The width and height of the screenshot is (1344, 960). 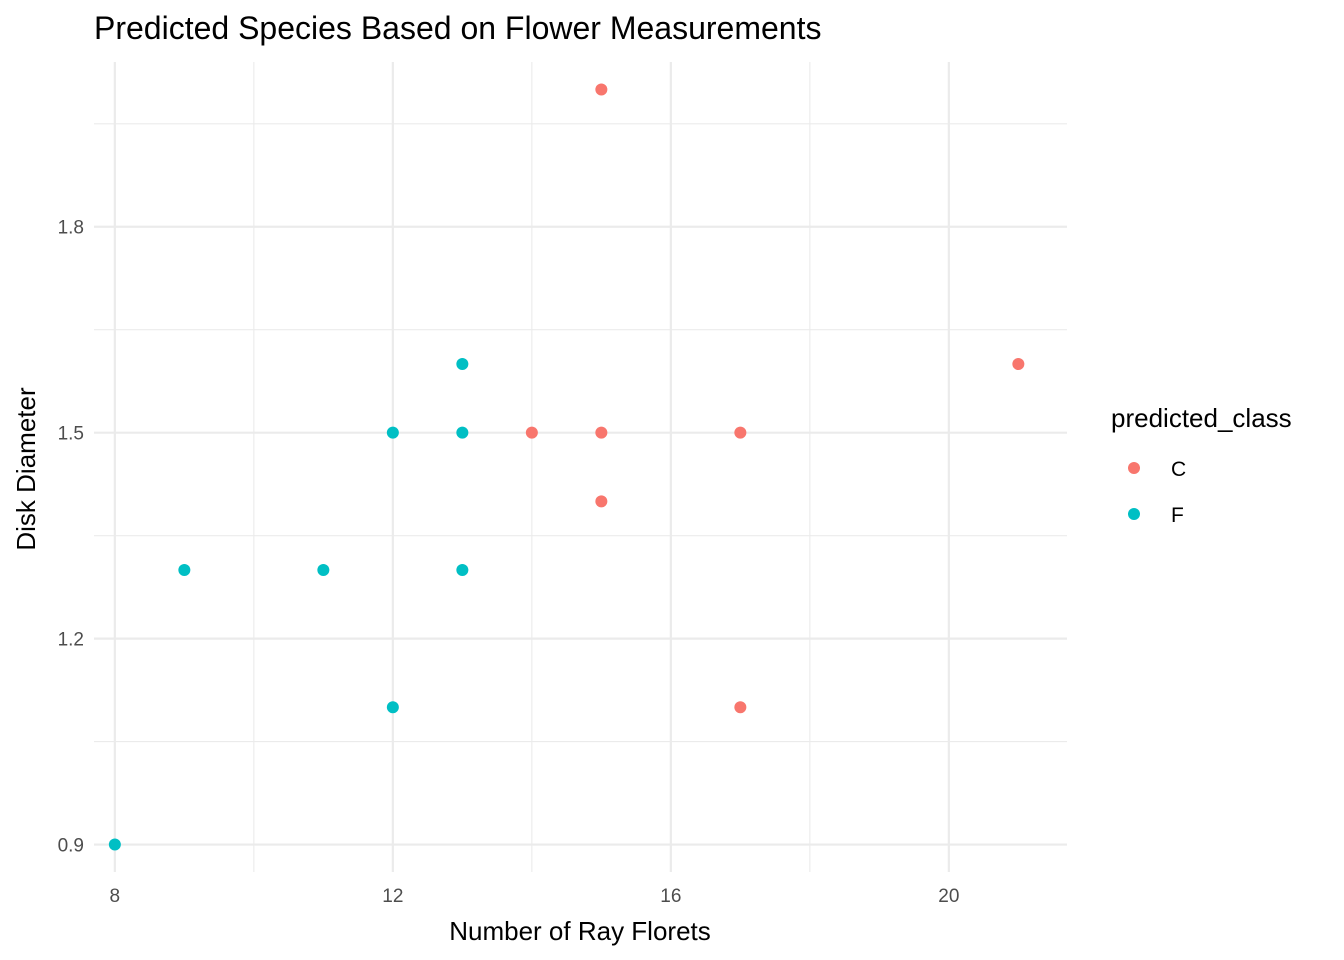 I want to click on legend-key-c, so click(x=1134, y=468).